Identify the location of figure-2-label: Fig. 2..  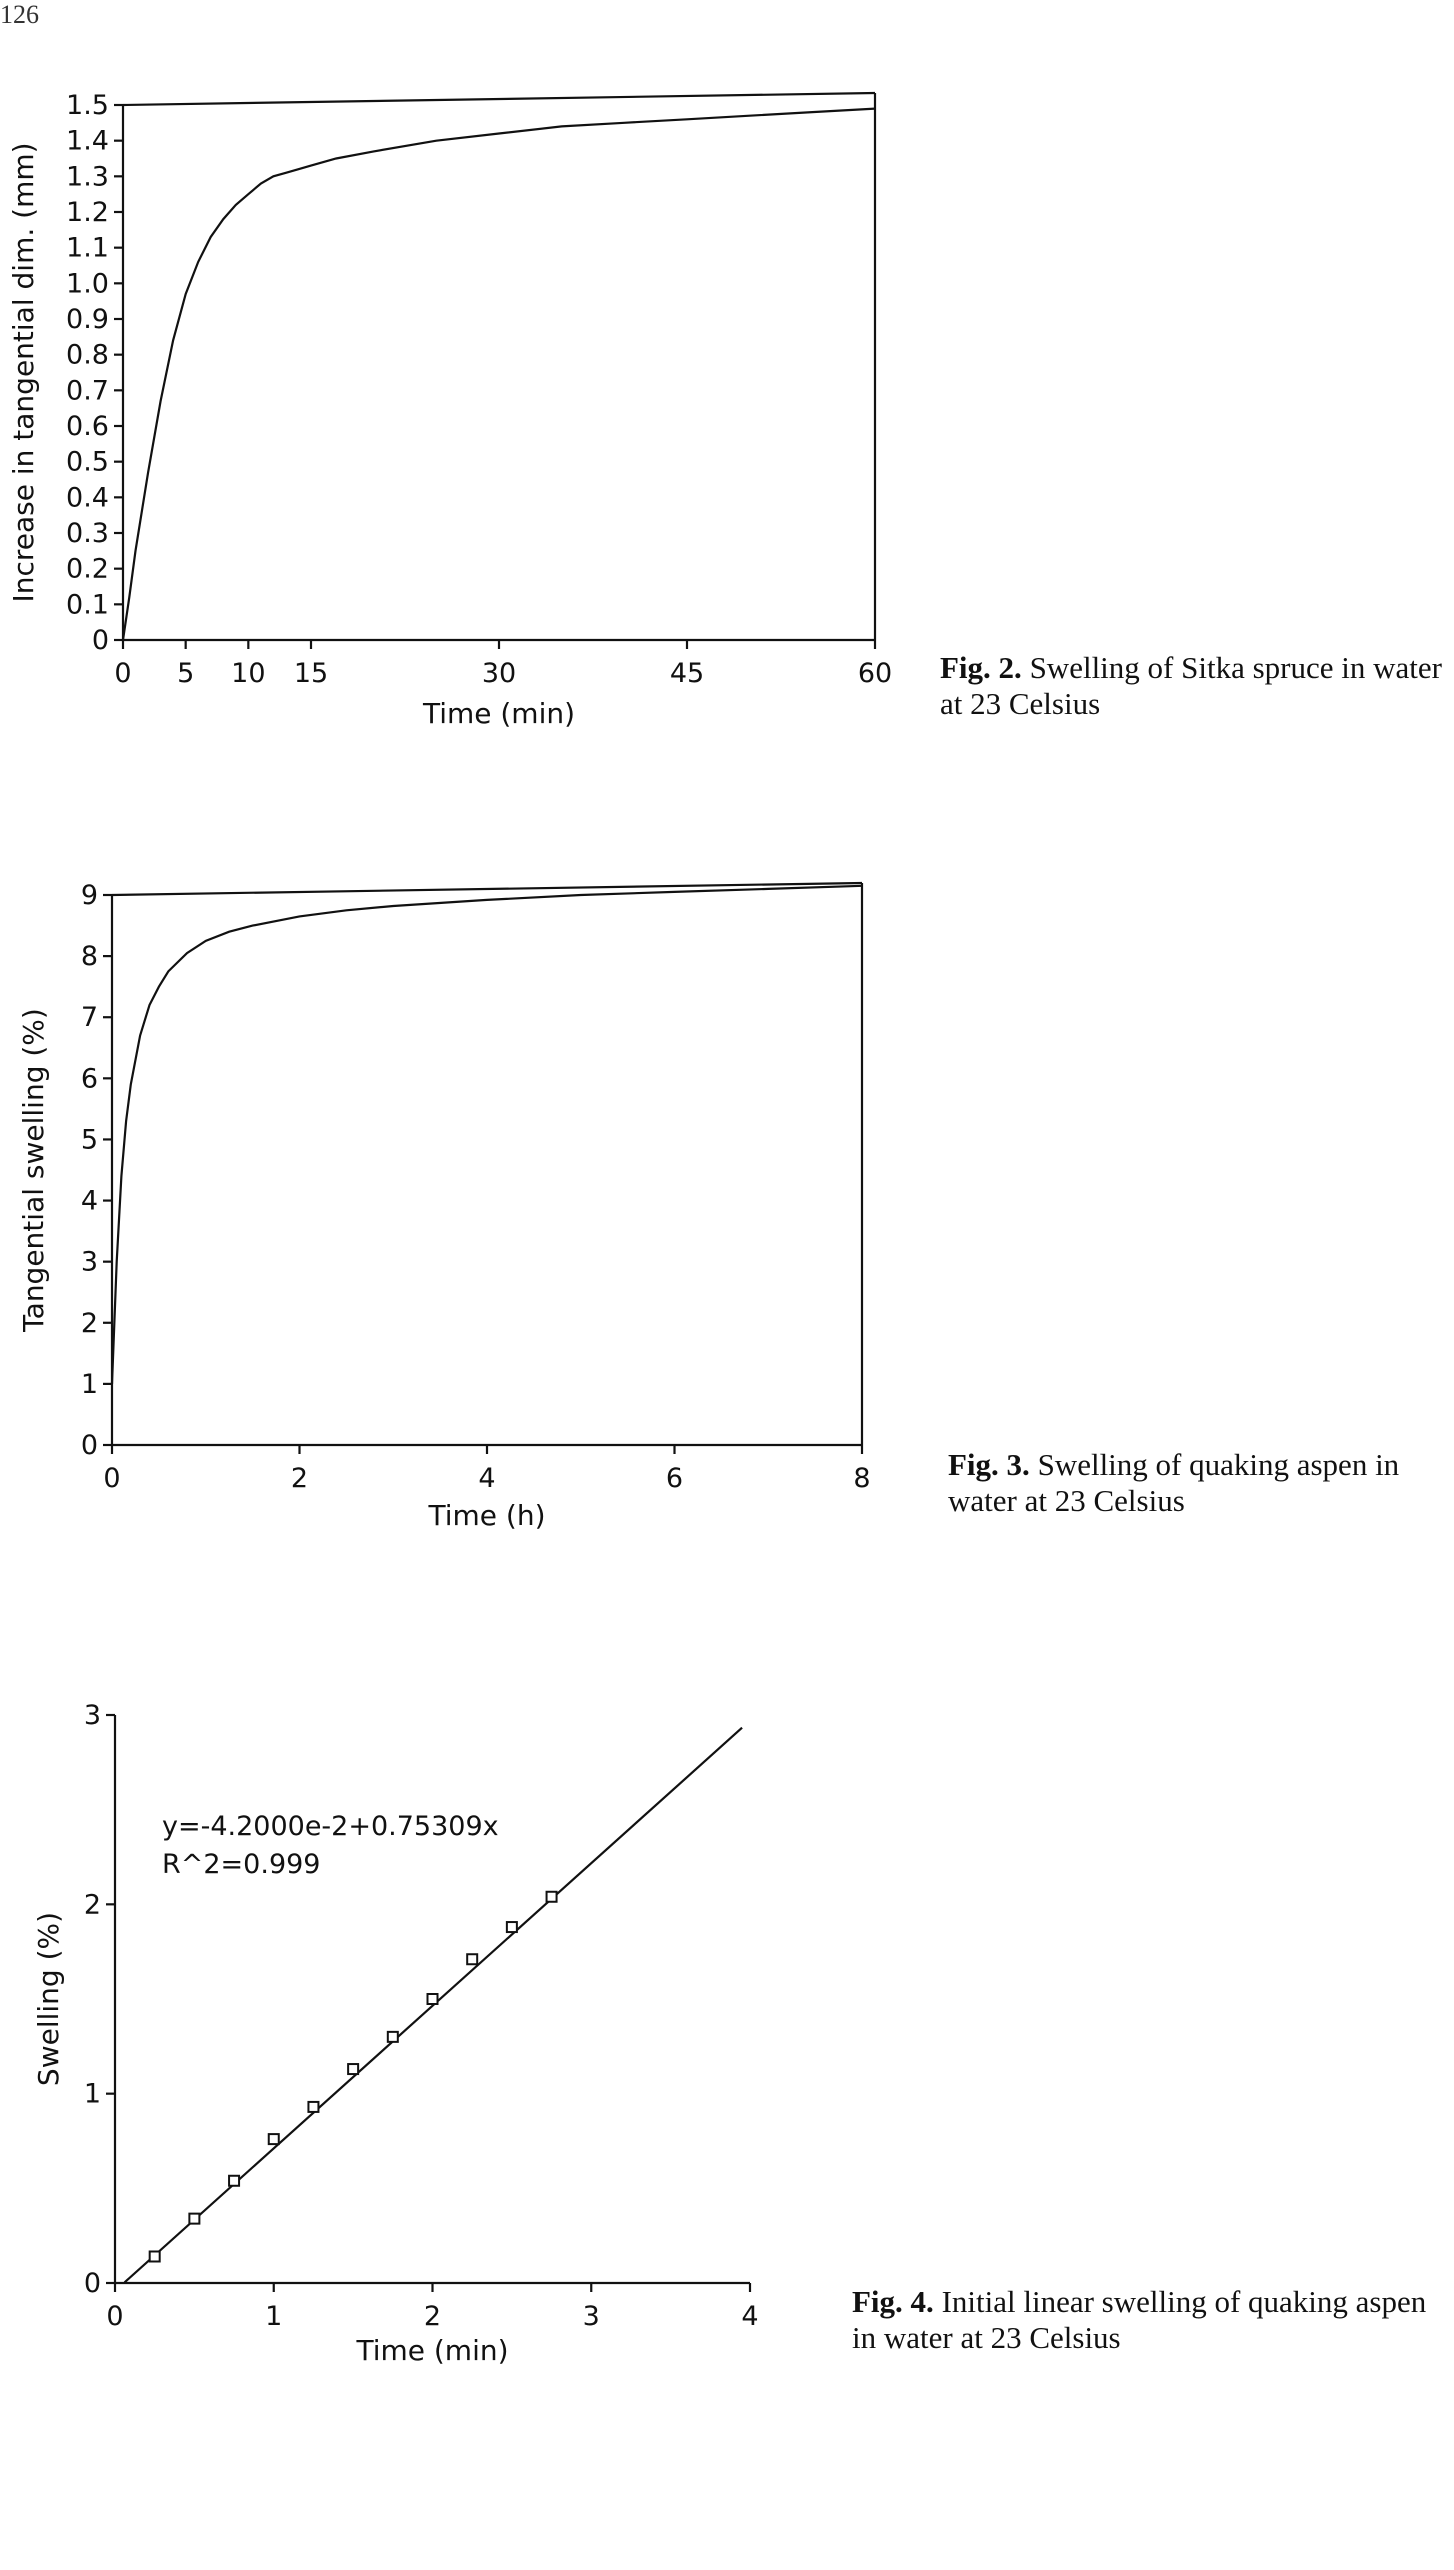
(981, 667).